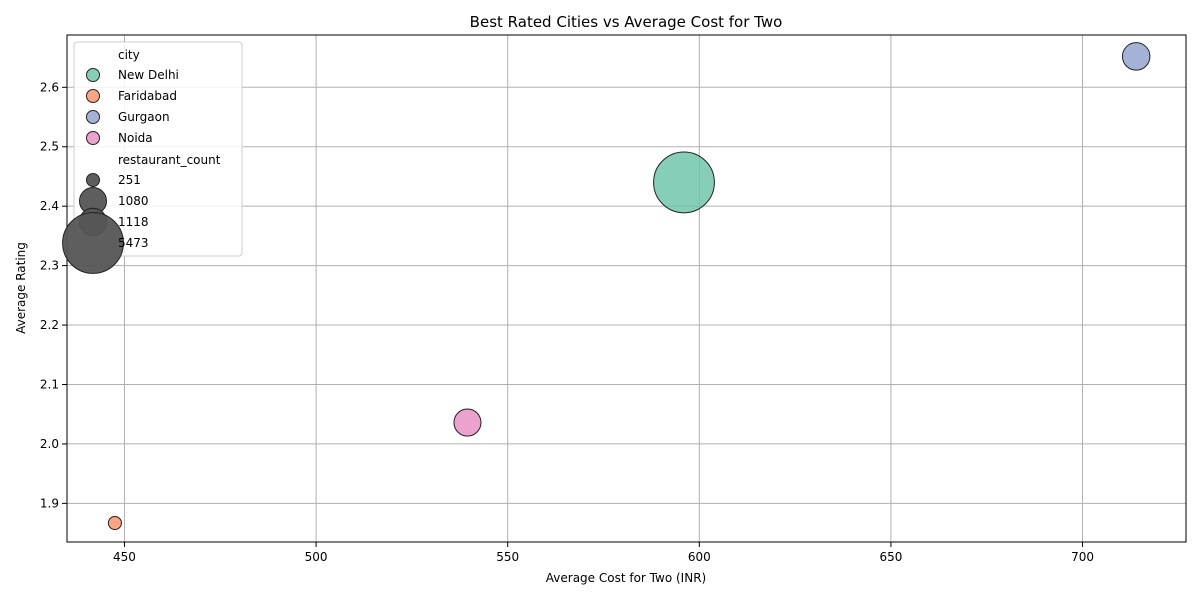 The image size is (1200, 604). Describe the element at coordinates (93, 138) in the screenshot. I see `legend-marker-noida` at that location.